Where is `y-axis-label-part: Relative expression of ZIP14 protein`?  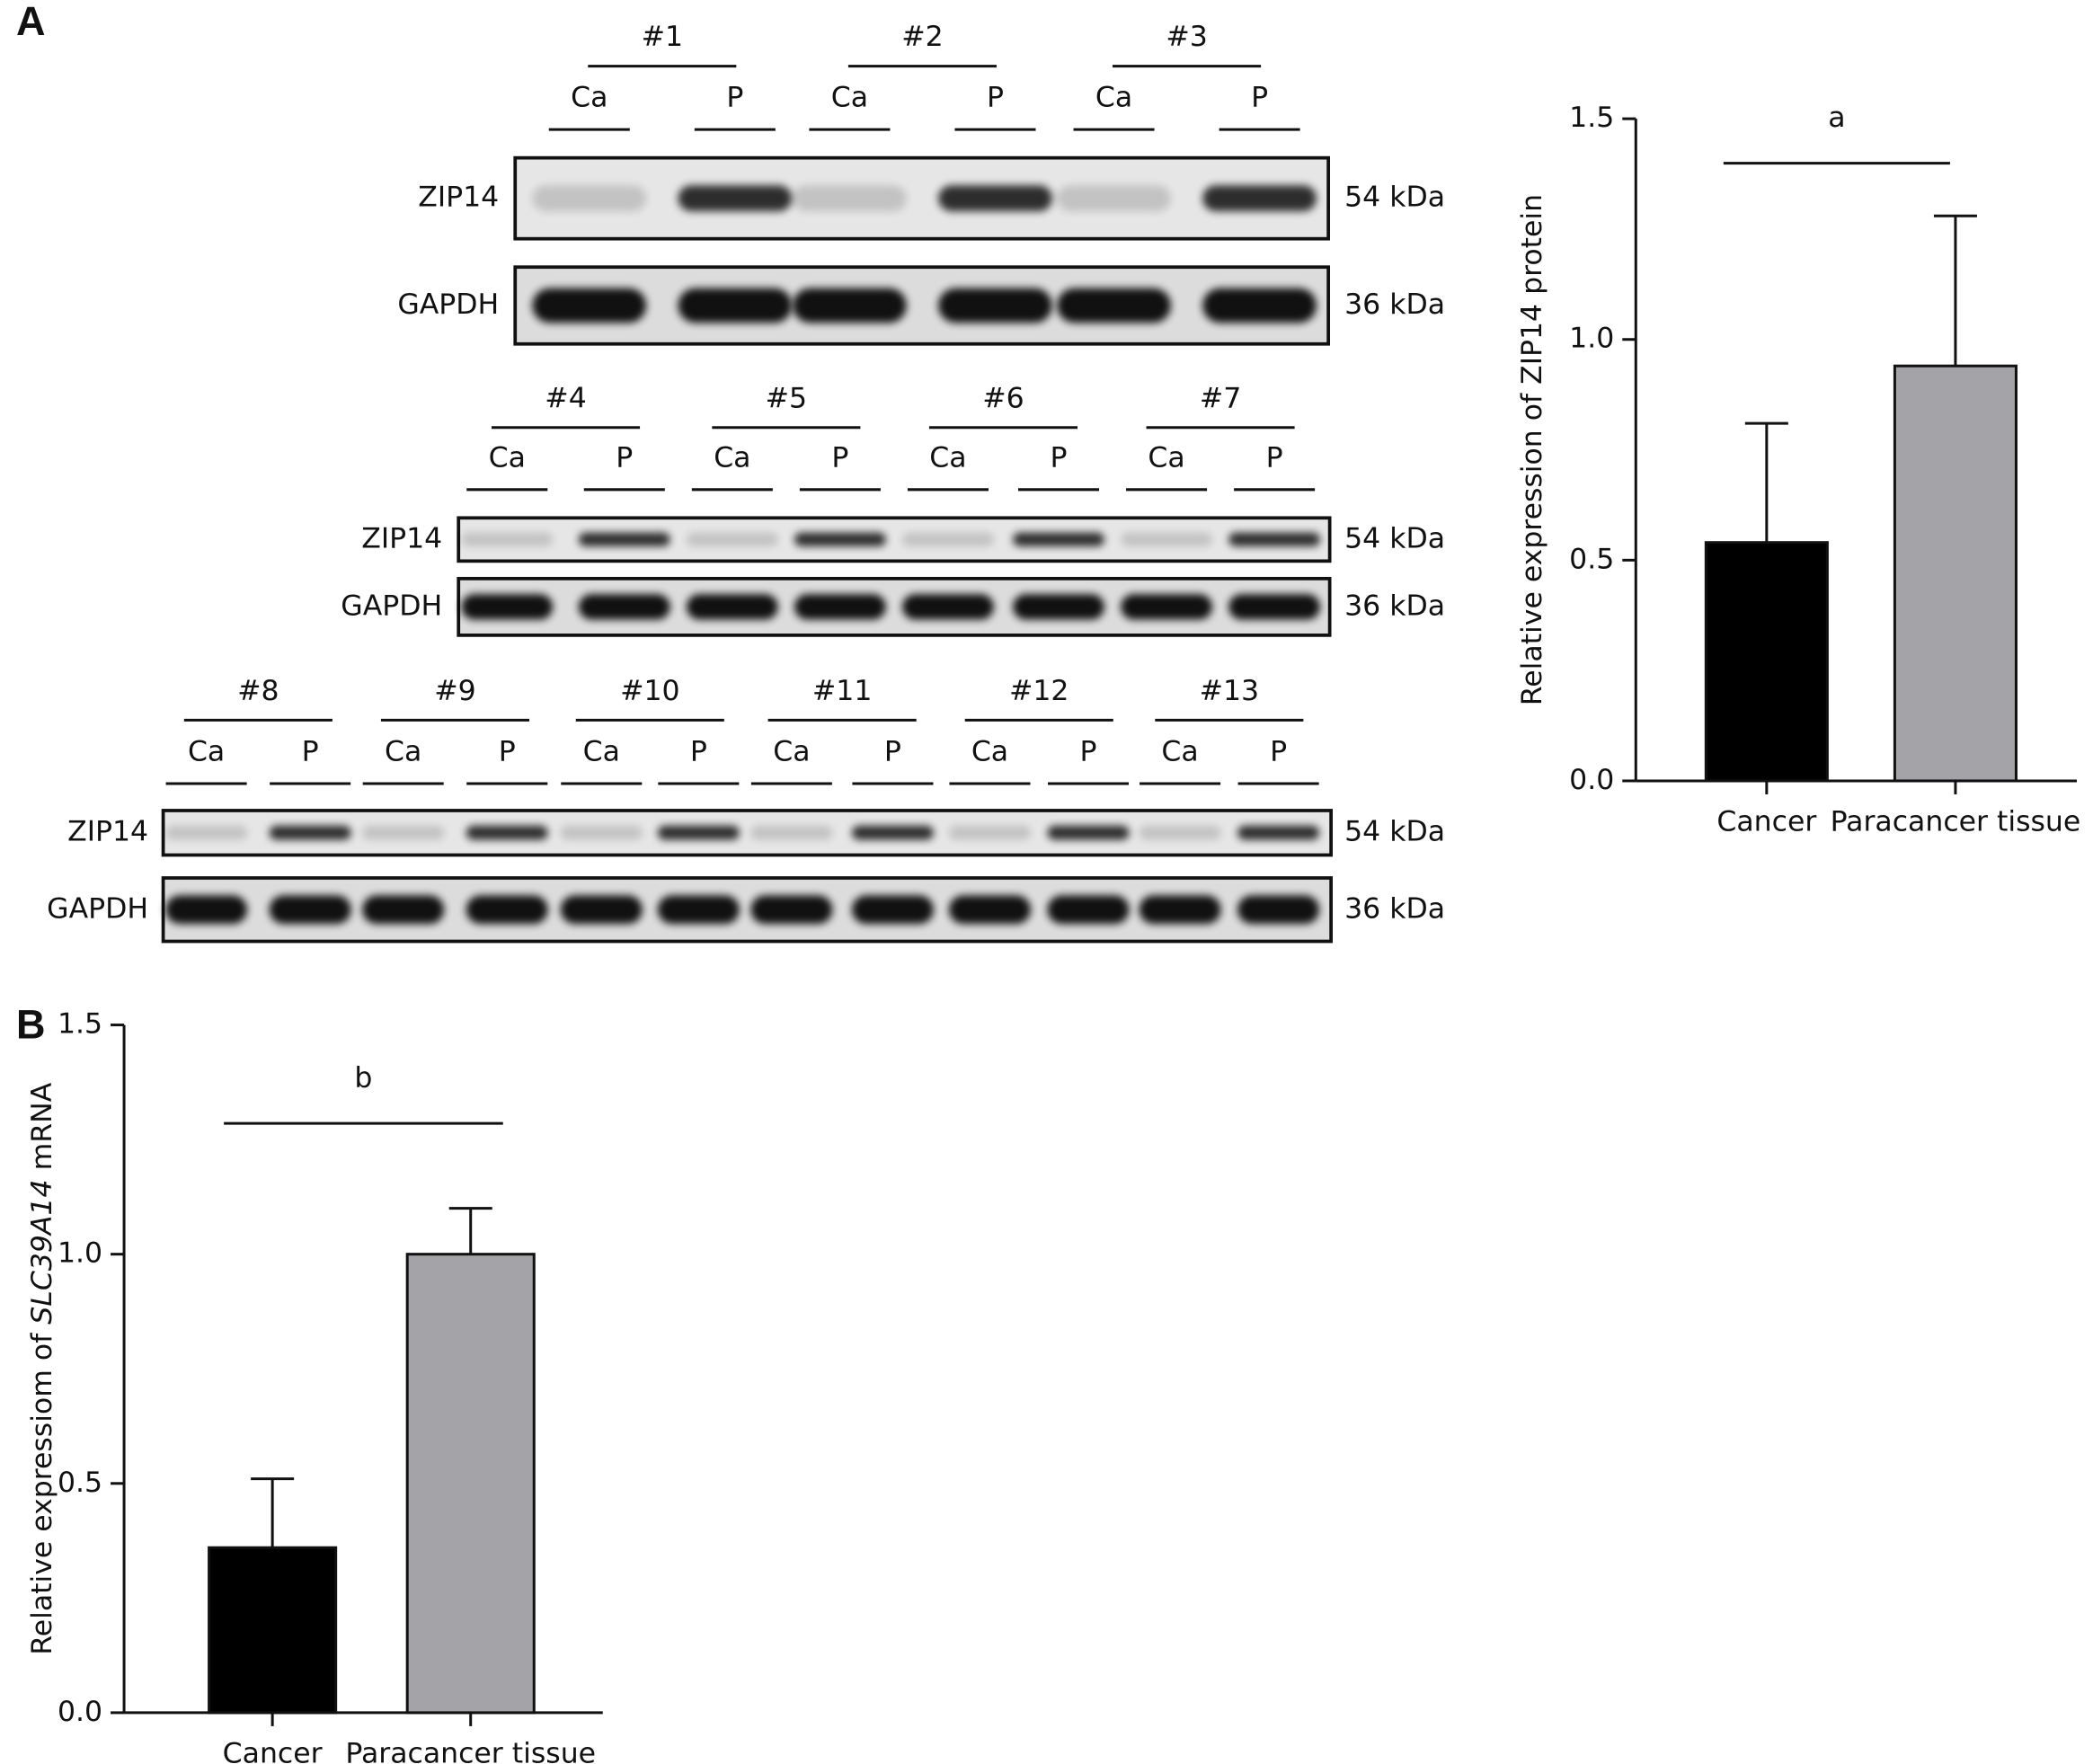
y-axis-label-part: Relative expression of ZIP14 protein is located at coordinates (1532, 450).